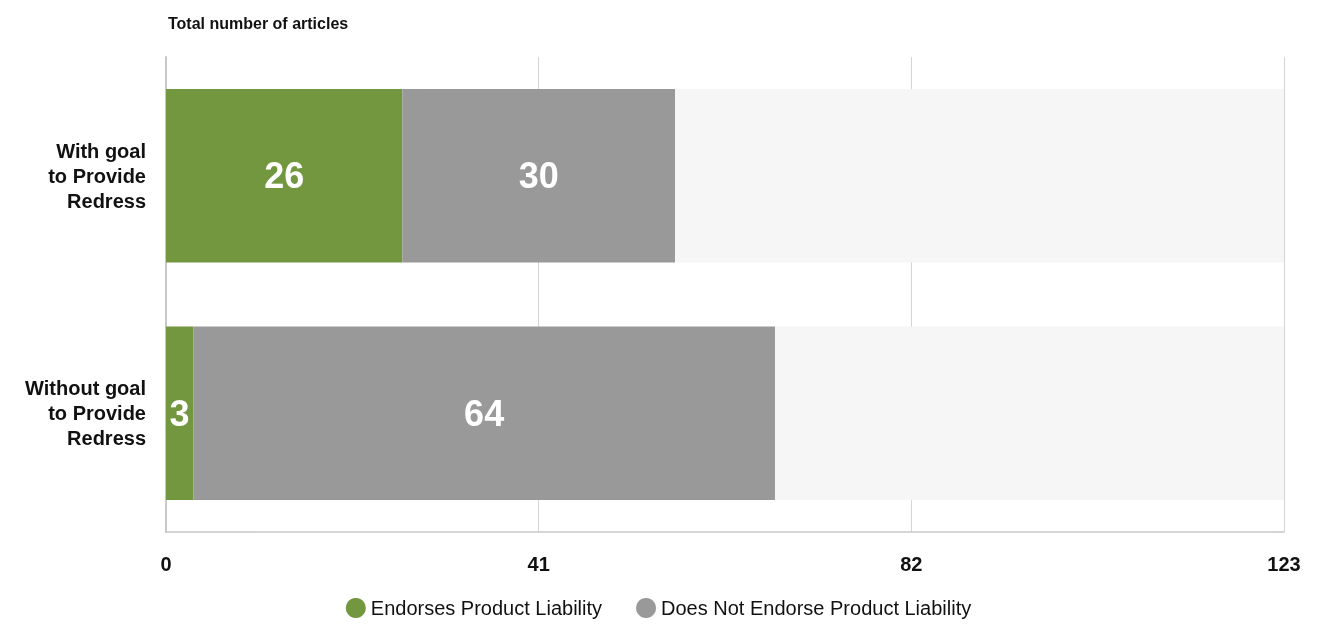  I want to click on data-label: 3, so click(179, 413).